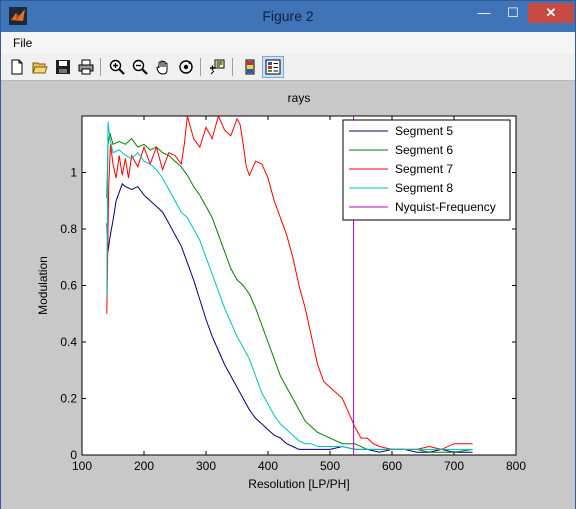 The width and height of the screenshot is (576, 509). I want to click on zoom-out-icon, so click(140, 67).